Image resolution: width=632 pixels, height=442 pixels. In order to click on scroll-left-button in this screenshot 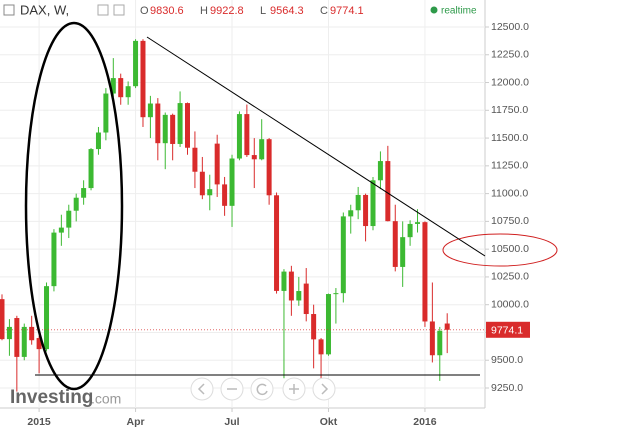, I will do `click(202, 389)`.